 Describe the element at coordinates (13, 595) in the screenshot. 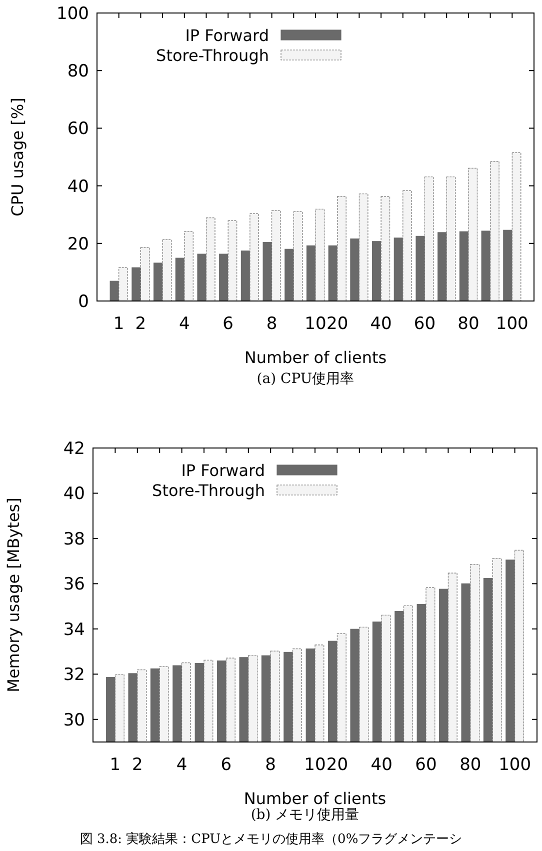

I see `y-axis-title: Memory usage [MBytes]` at that location.